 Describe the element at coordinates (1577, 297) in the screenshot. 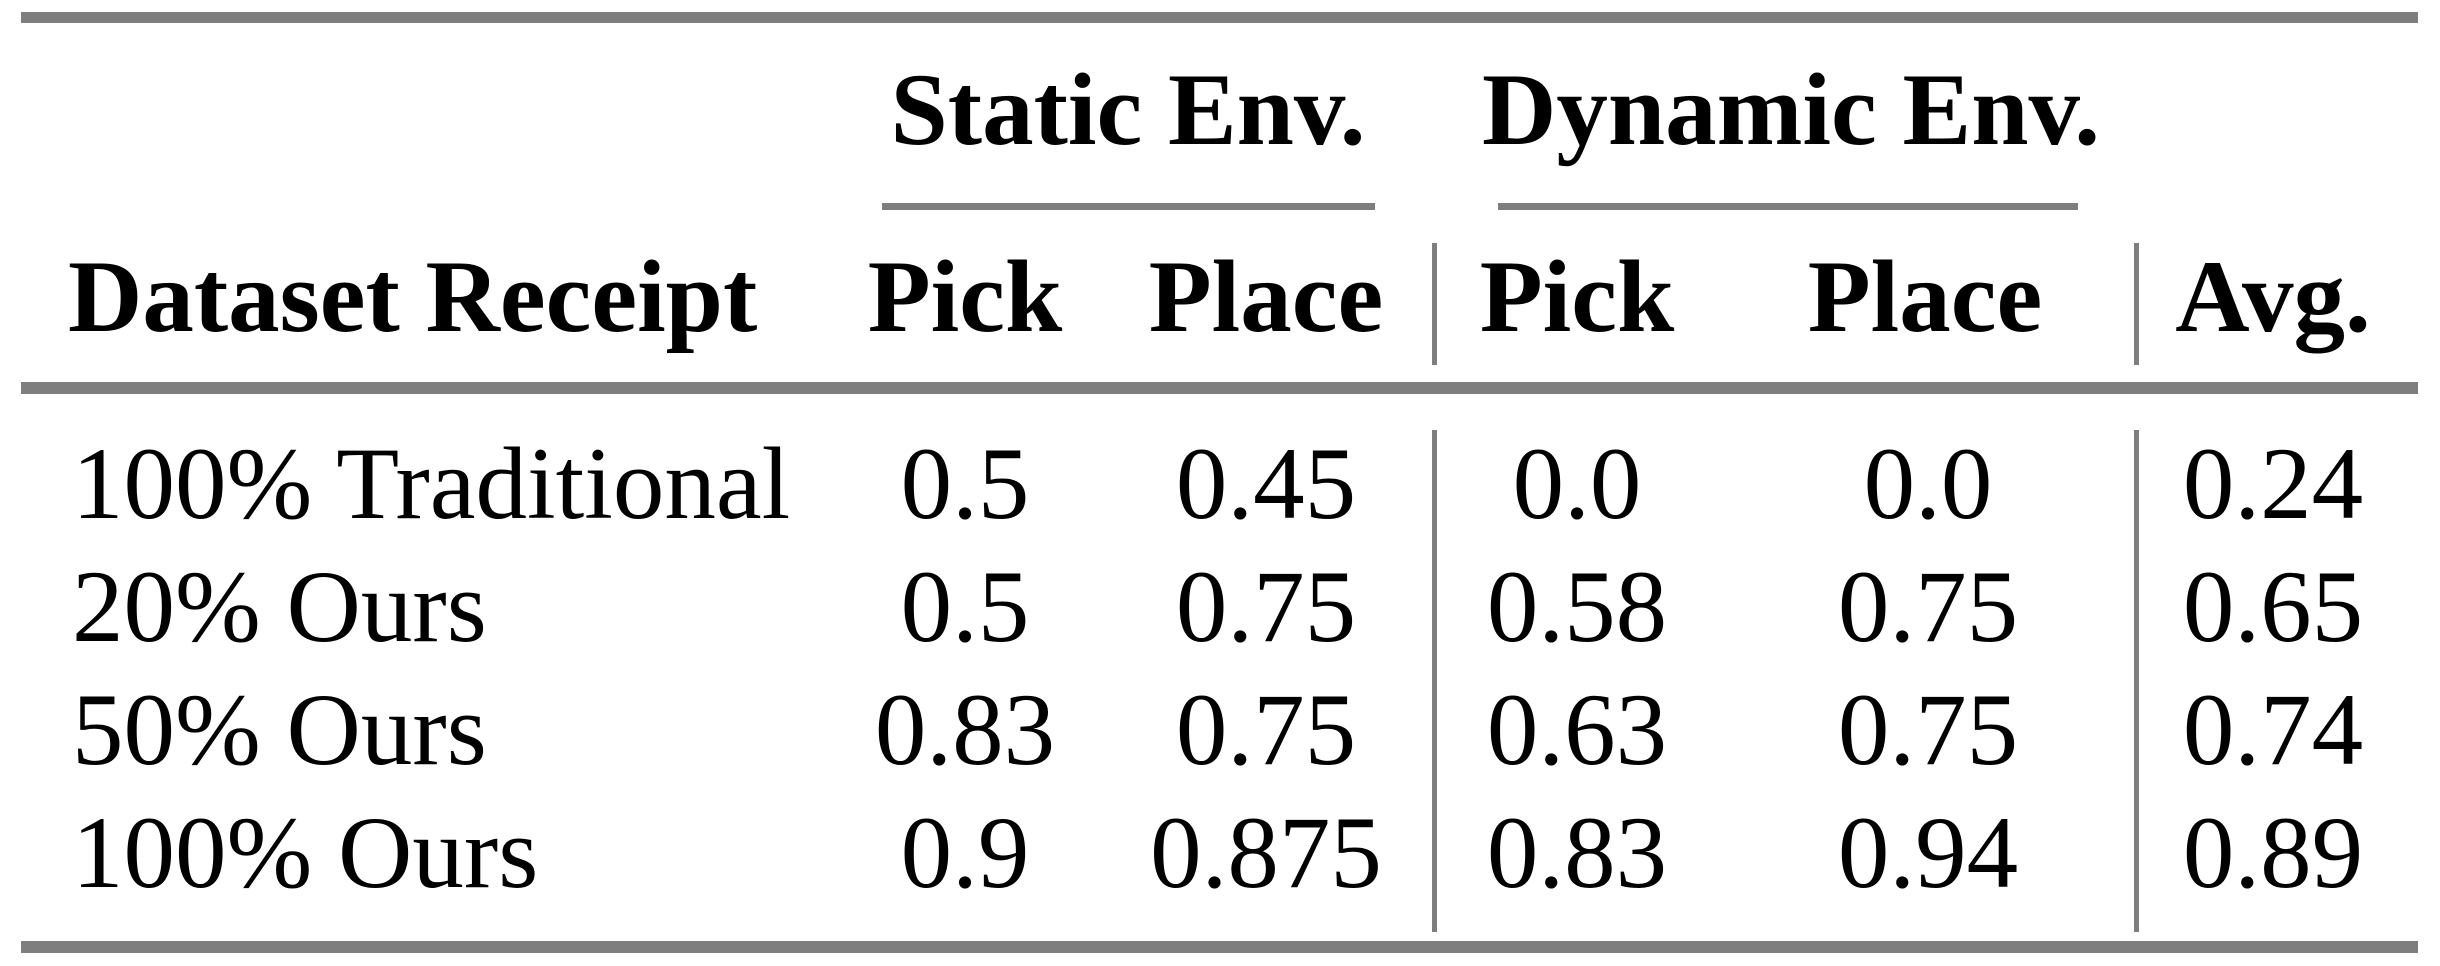

I see `col-header-dynamic-pick: Pick` at that location.